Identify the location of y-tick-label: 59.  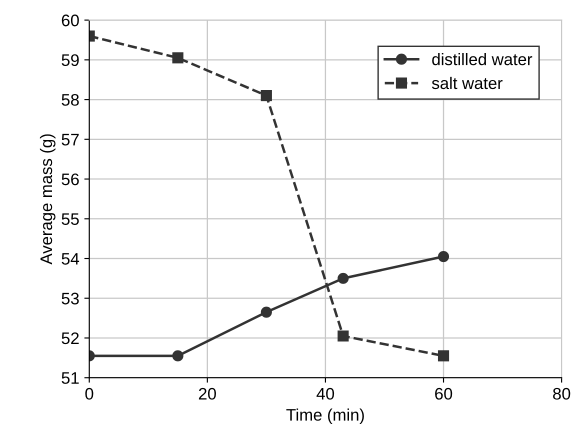
(70, 60).